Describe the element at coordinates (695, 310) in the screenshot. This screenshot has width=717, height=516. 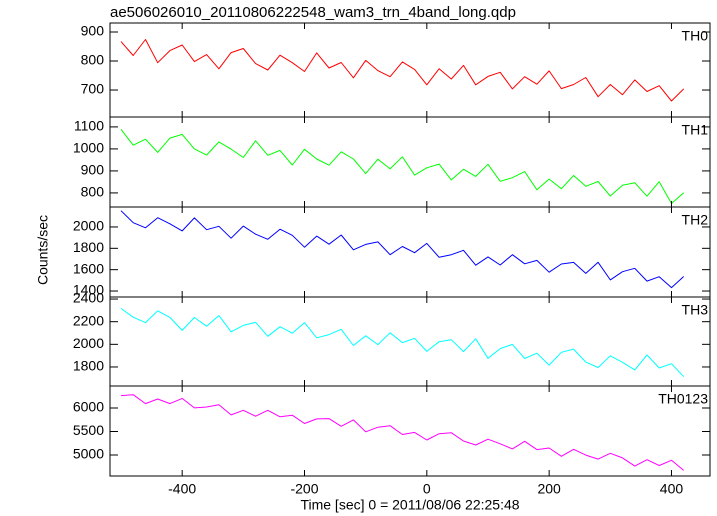
I see `panel-label: TH3` at that location.